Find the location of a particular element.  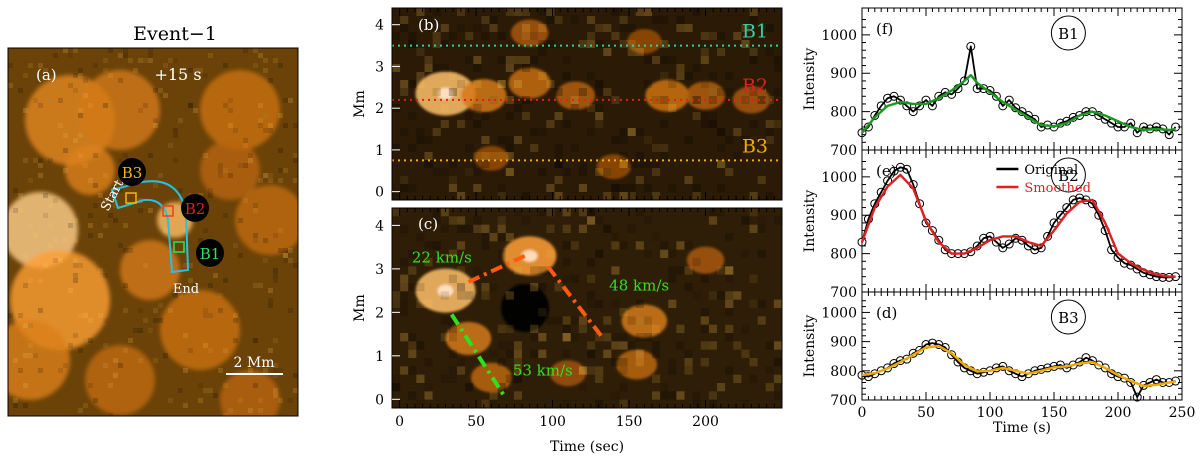

y-axis-label: Intensity is located at coordinates (810, 221).